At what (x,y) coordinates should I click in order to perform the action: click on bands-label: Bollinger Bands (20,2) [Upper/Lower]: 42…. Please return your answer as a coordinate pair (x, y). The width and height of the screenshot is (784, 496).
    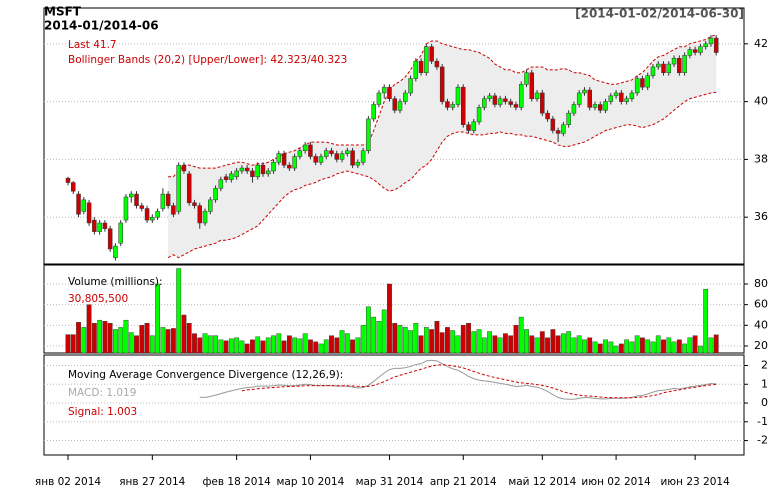
    Looking at the image, I should click on (207, 60).